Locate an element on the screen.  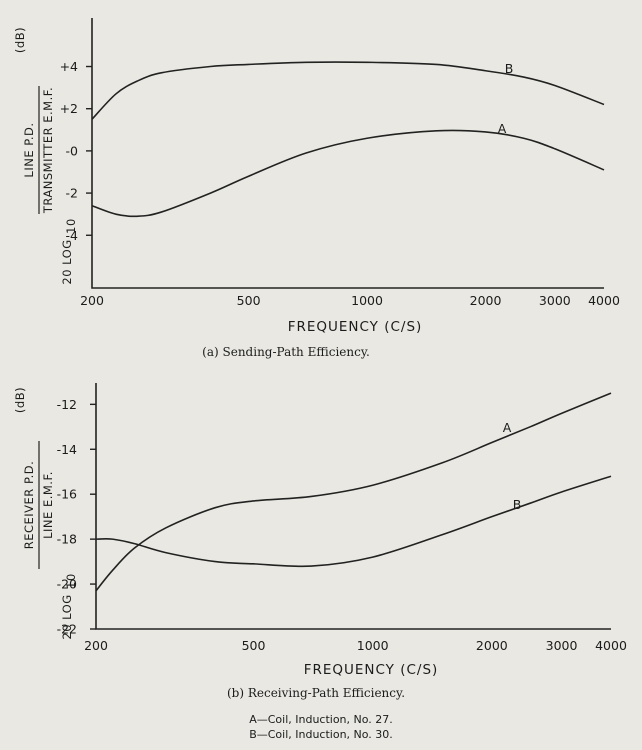
chart-receiving-y-tick-label: -12 is located at coordinates (67, 404).